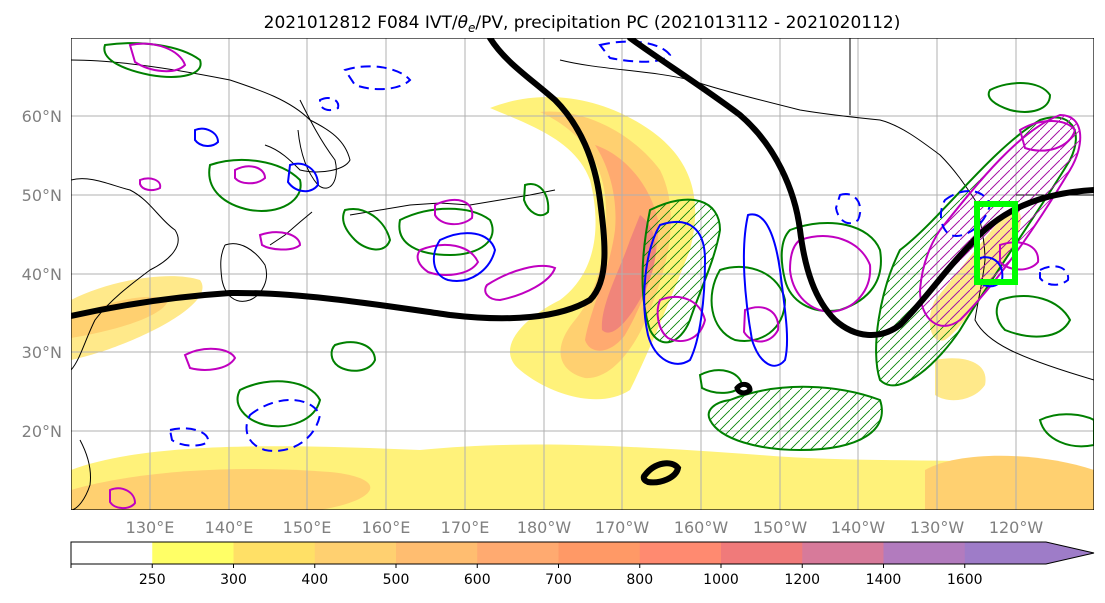 The width and height of the screenshot is (1105, 603). What do you see at coordinates (307, 527) in the screenshot?
I see `lon-tick-label: 150°E` at bounding box center [307, 527].